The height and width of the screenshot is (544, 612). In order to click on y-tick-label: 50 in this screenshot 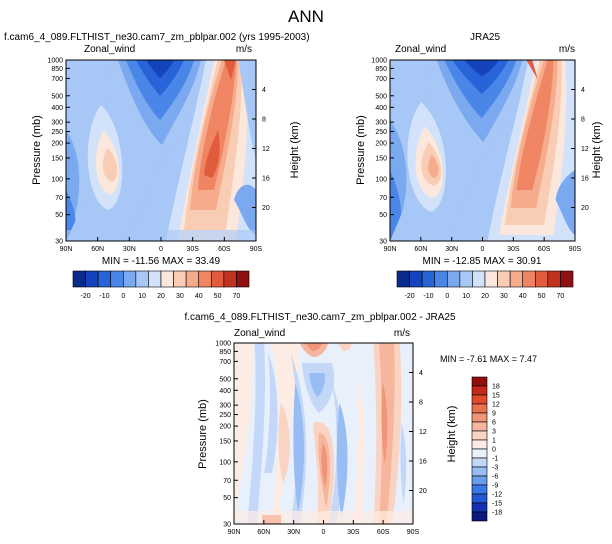, I will do `click(383, 215)`.